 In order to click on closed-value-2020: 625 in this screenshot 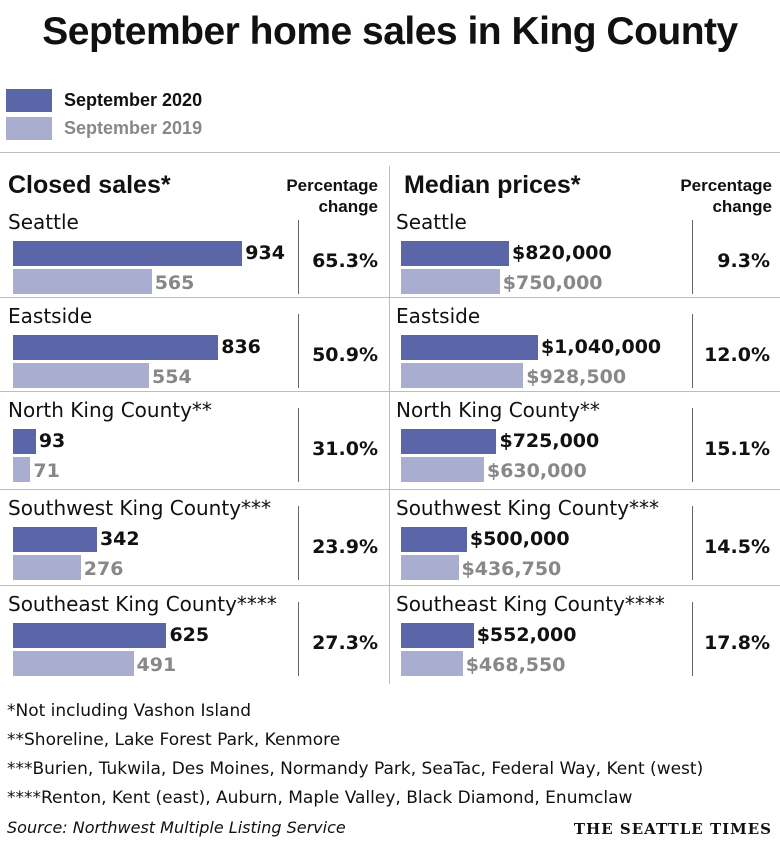, I will do `click(189, 635)`.